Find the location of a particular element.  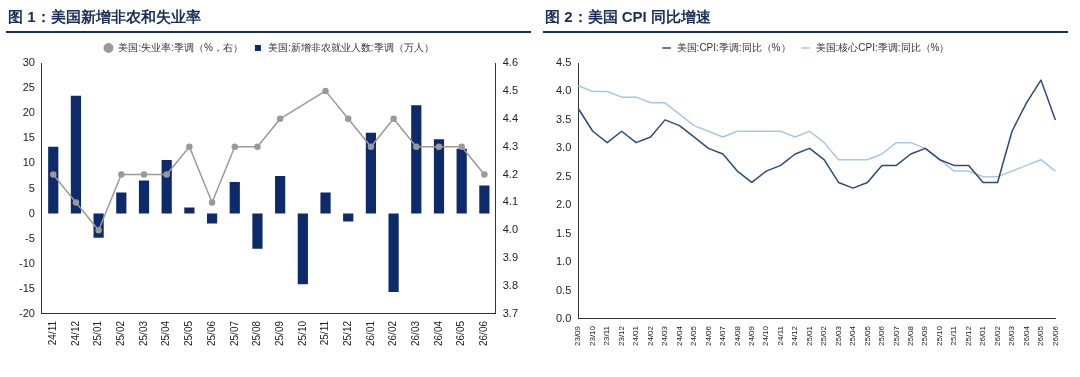

y-tick-label: 4.0 is located at coordinates (563, 90).